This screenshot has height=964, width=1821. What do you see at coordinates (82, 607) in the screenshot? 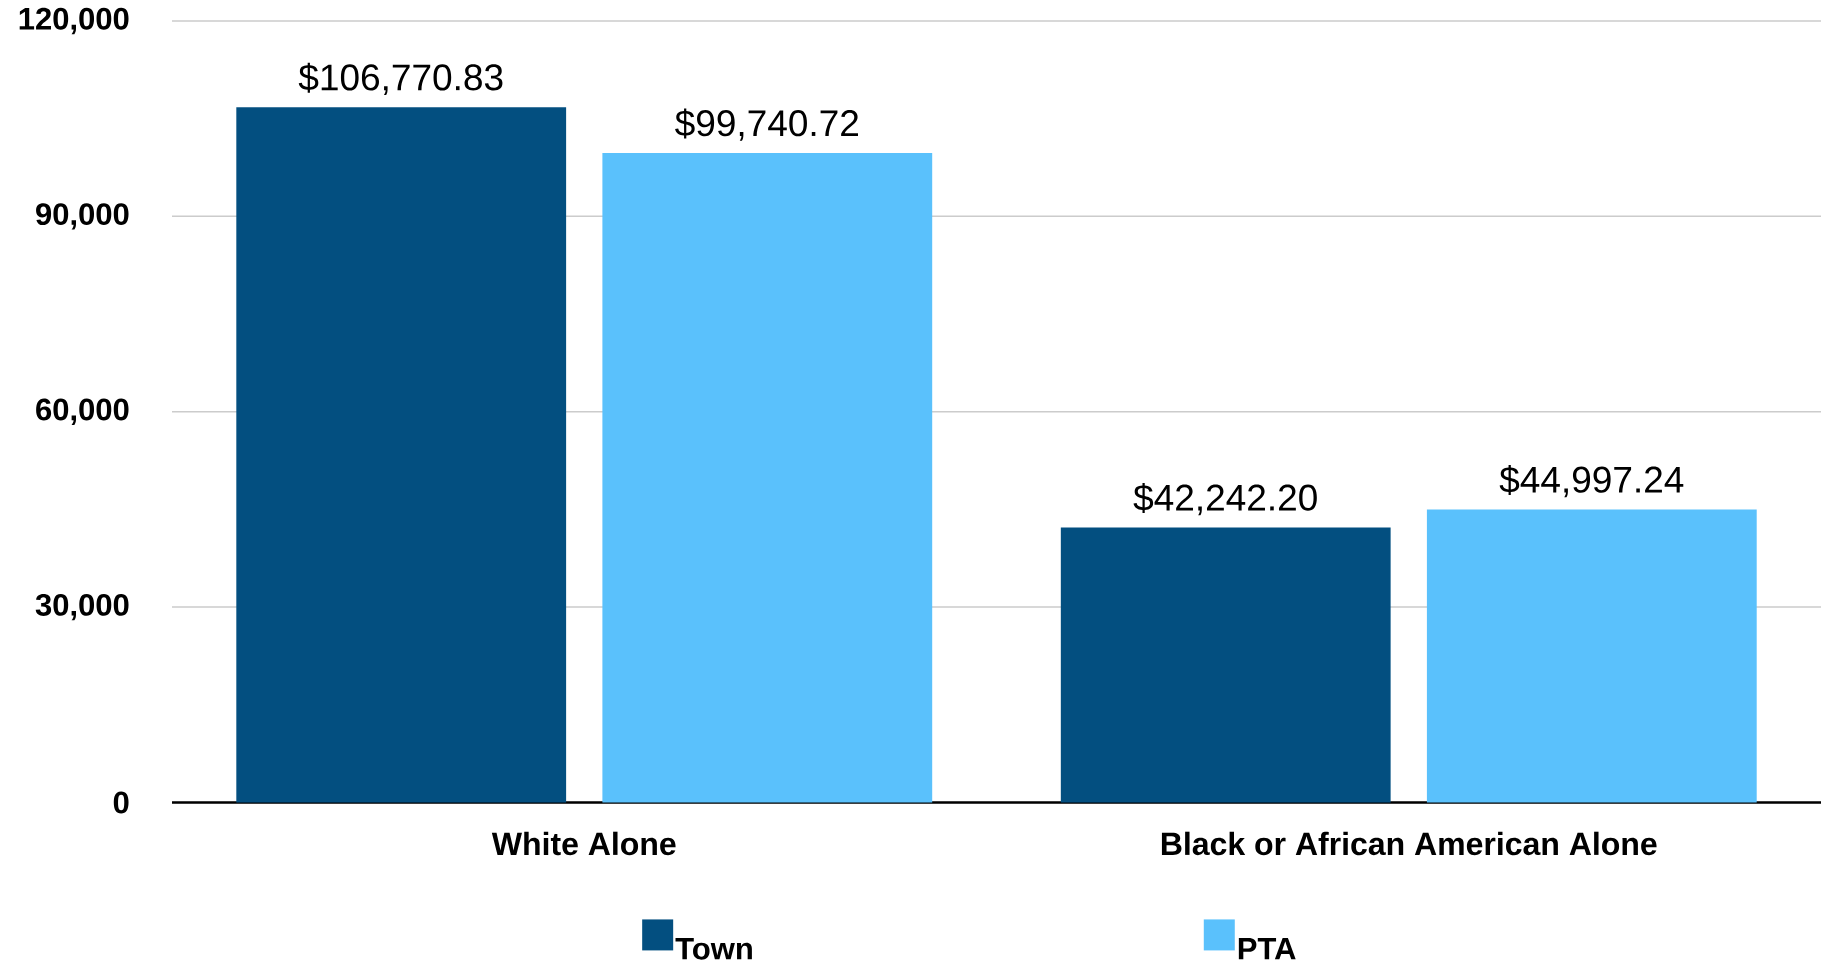
I see `y-tick-label: 30,000` at bounding box center [82, 607].